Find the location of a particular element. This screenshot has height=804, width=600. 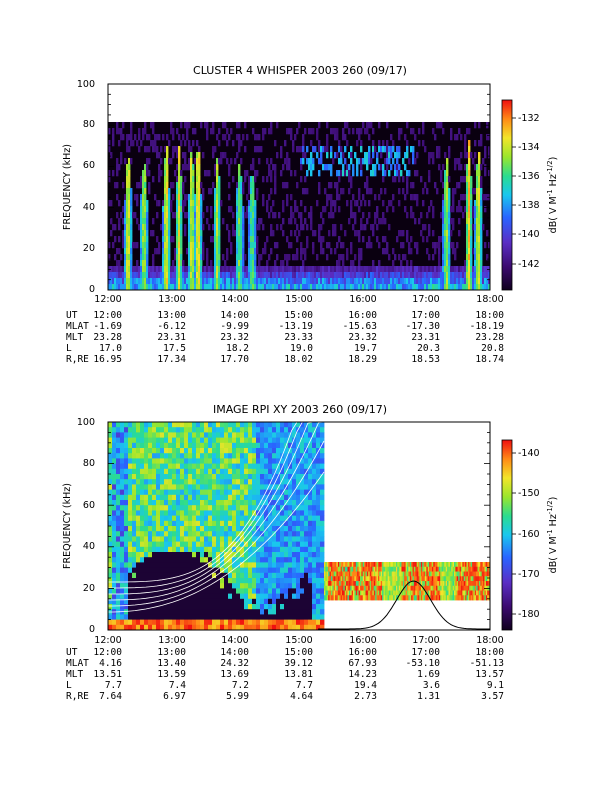

ephemeris-value: 19.0 is located at coordinates (301, 348).